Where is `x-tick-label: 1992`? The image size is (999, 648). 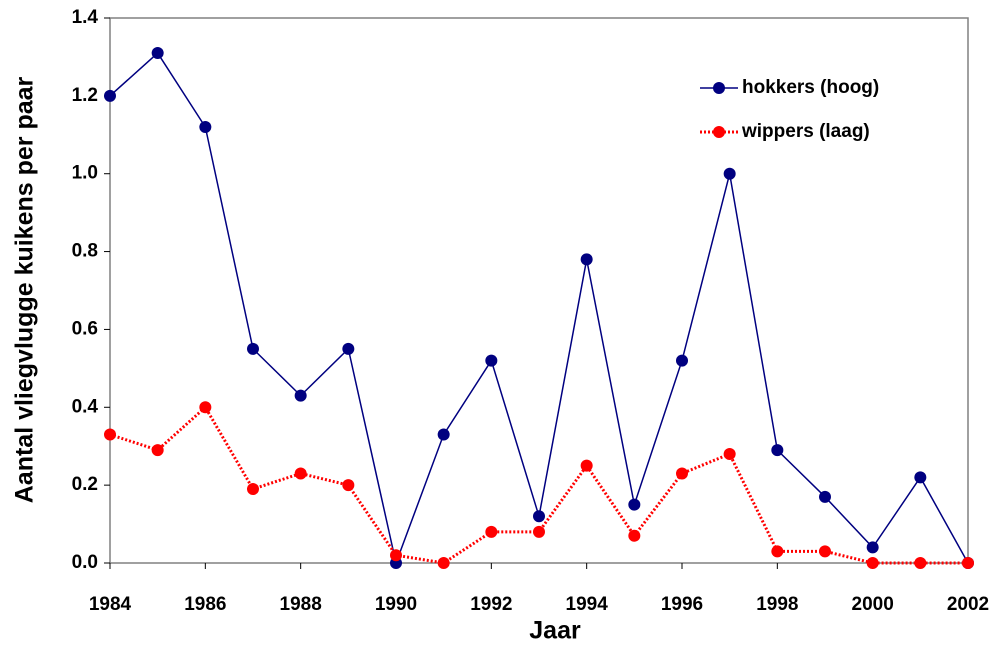
x-tick-label: 1992 is located at coordinates (491, 604).